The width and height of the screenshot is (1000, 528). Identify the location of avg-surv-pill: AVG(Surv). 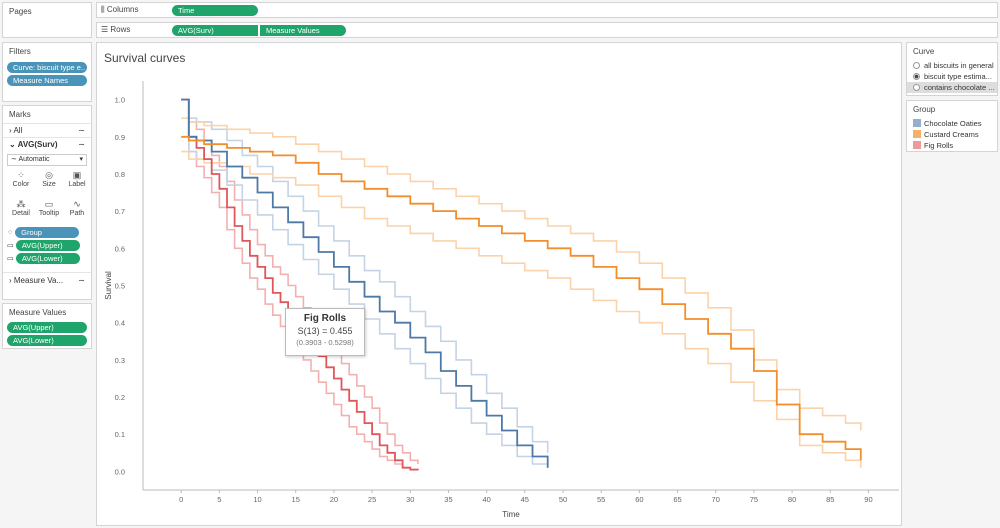
(215, 30).